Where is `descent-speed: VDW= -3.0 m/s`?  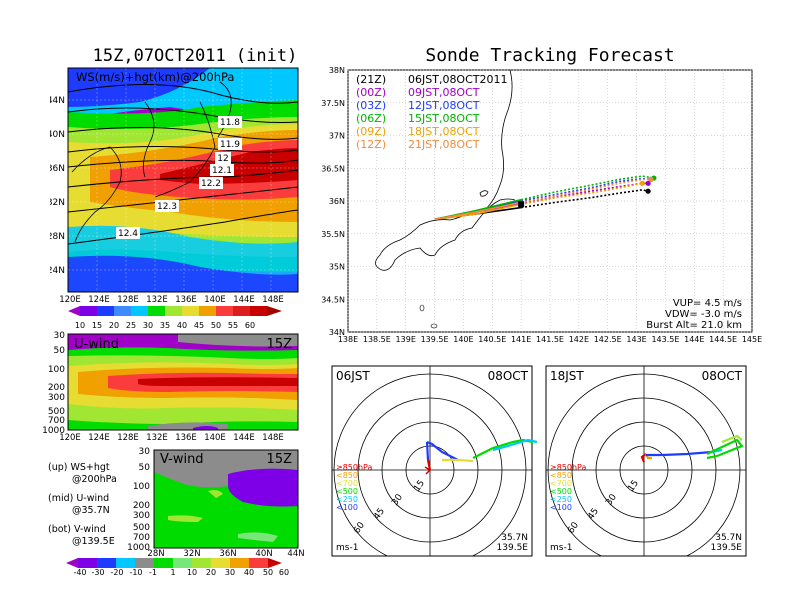
descent-speed: VDW= -3.0 m/s is located at coordinates (703, 314).